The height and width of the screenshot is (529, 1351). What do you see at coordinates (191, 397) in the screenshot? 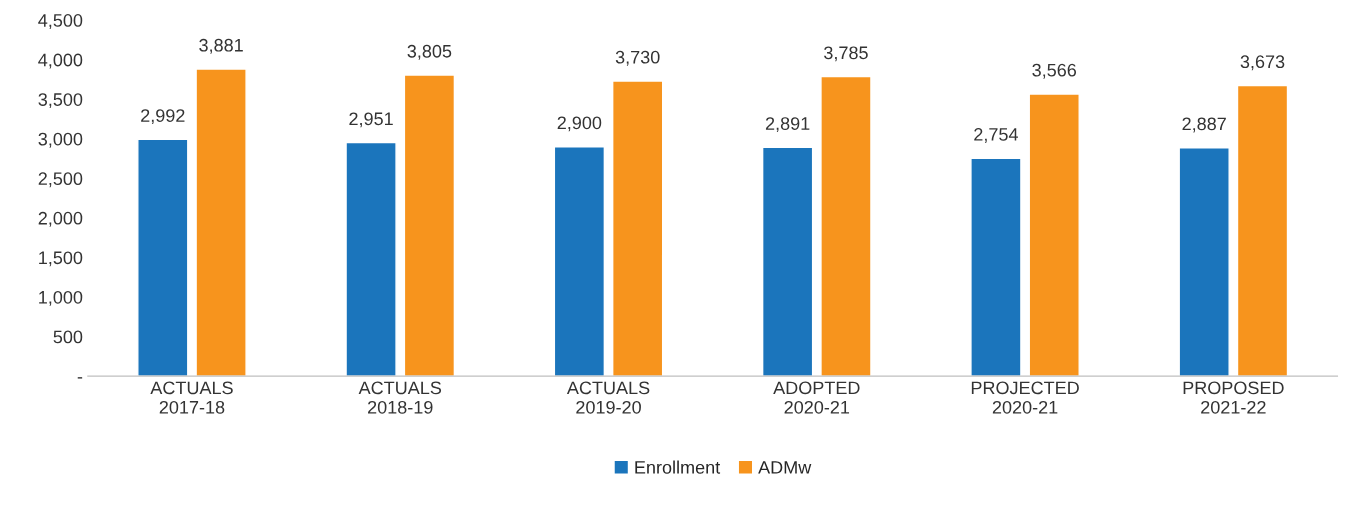
I see `x-tick-label: ACTUALS 2017-18` at bounding box center [191, 397].